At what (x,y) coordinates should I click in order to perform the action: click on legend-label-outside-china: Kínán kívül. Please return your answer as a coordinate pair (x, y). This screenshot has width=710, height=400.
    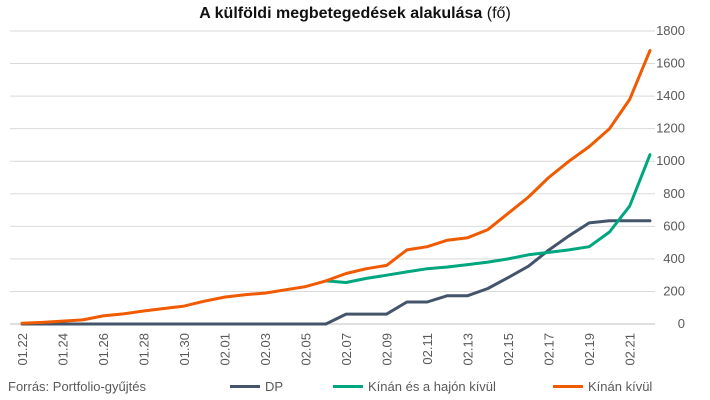
    Looking at the image, I should click on (620, 386).